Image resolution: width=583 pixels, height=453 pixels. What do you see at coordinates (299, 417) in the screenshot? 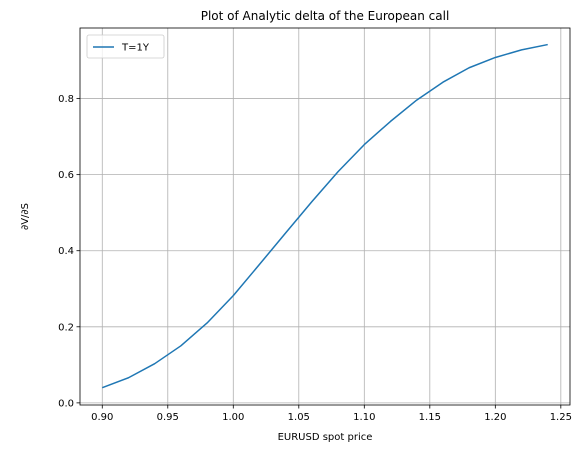
I see `x-tick-label: 1.05` at bounding box center [299, 417].